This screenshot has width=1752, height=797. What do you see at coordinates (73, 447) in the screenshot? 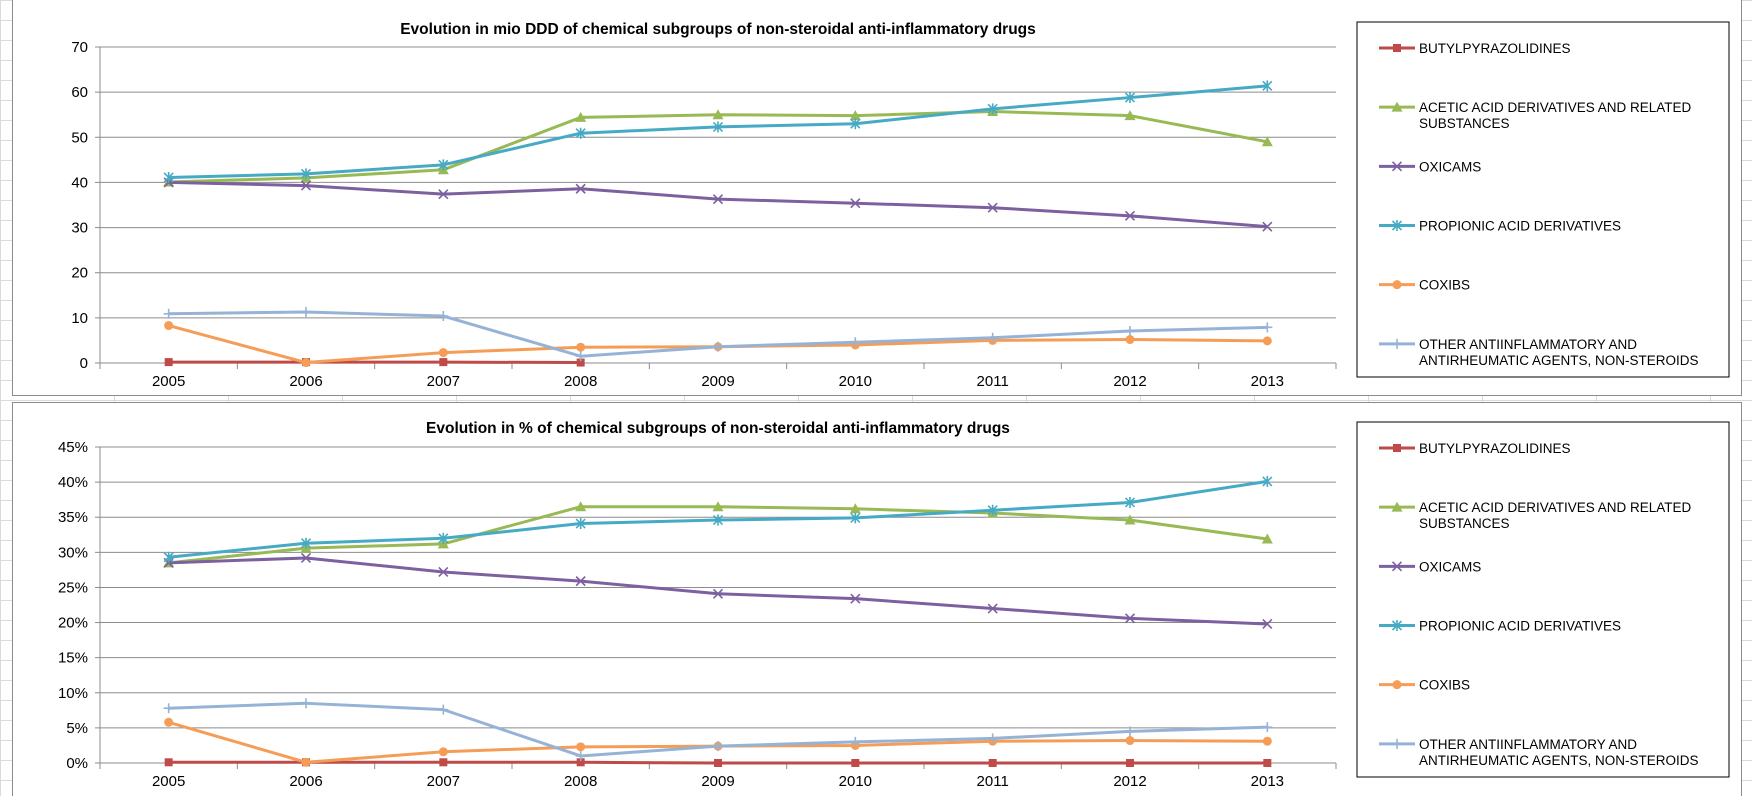
I see `y-tick-label: 45%` at bounding box center [73, 447].